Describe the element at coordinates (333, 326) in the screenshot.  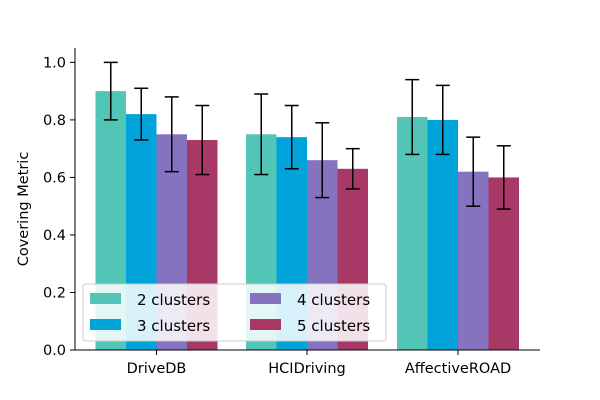
I see `legend-label-5-clusters: 5 clusters` at that location.